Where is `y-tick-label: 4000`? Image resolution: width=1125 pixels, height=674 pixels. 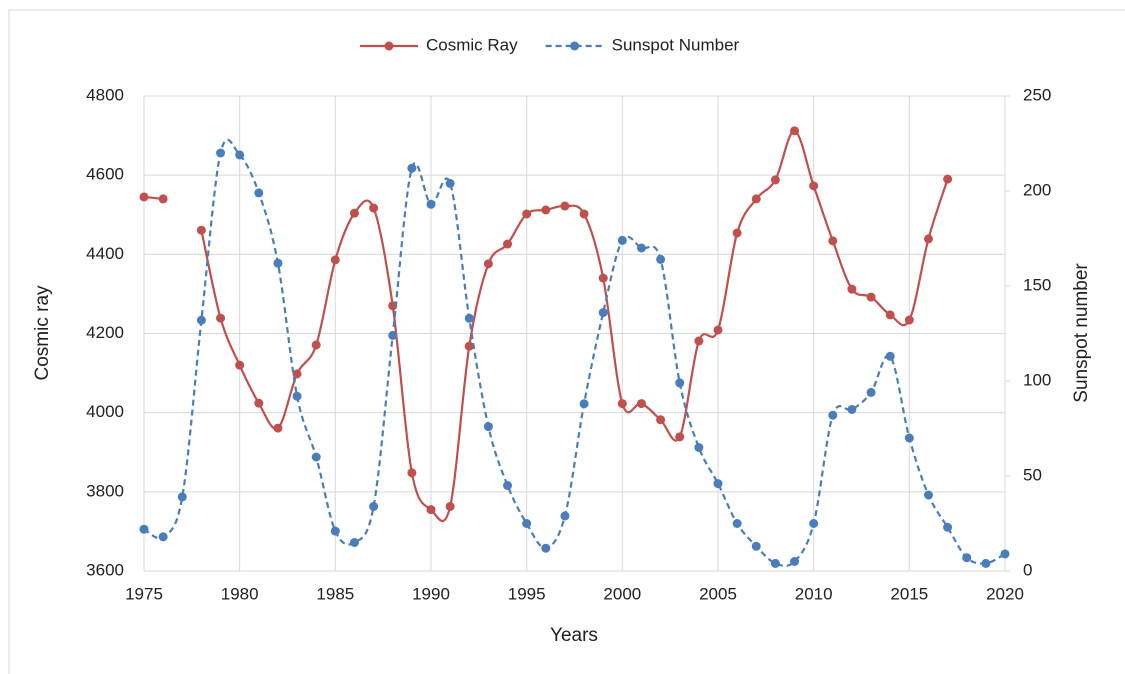
y-tick-label: 4000 is located at coordinates (105, 411).